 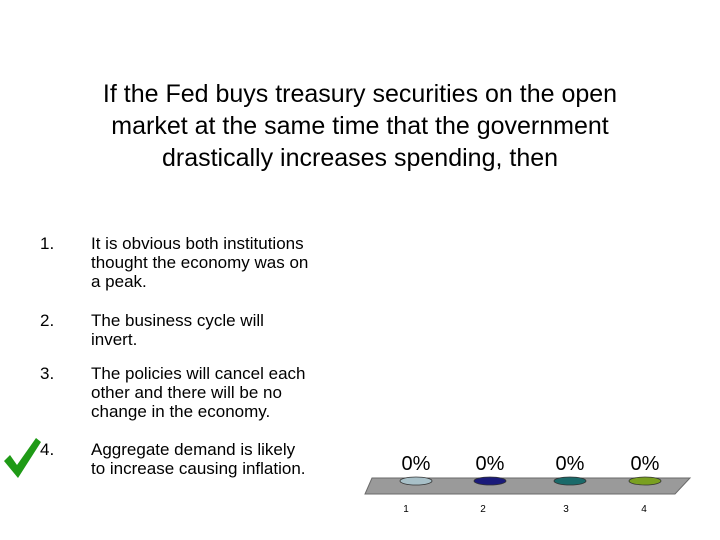 What do you see at coordinates (198, 468) in the screenshot?
I see `answer-line: to increase causing inflation.` at bounding box center [198, 468].